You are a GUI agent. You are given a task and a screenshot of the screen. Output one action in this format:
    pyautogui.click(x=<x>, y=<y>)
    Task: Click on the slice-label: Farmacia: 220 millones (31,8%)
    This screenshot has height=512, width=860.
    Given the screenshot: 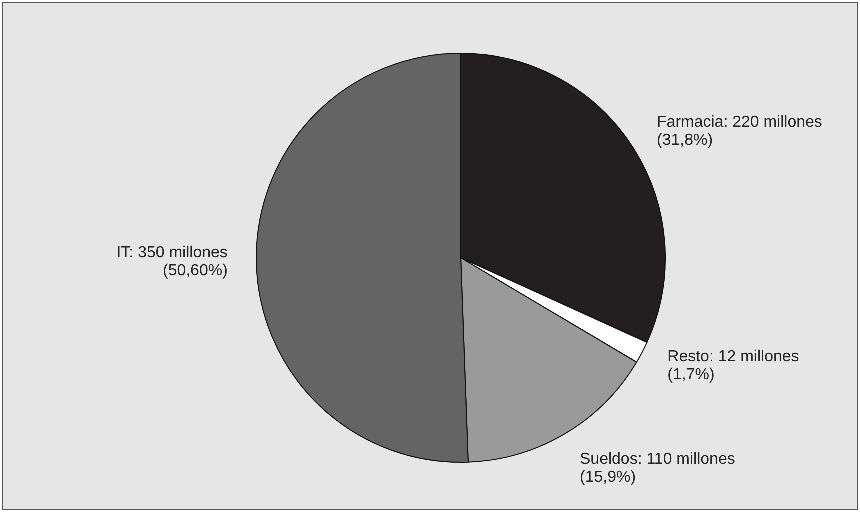 What is the action you would take?
    pyautogui.click(x=739, y=132)
    